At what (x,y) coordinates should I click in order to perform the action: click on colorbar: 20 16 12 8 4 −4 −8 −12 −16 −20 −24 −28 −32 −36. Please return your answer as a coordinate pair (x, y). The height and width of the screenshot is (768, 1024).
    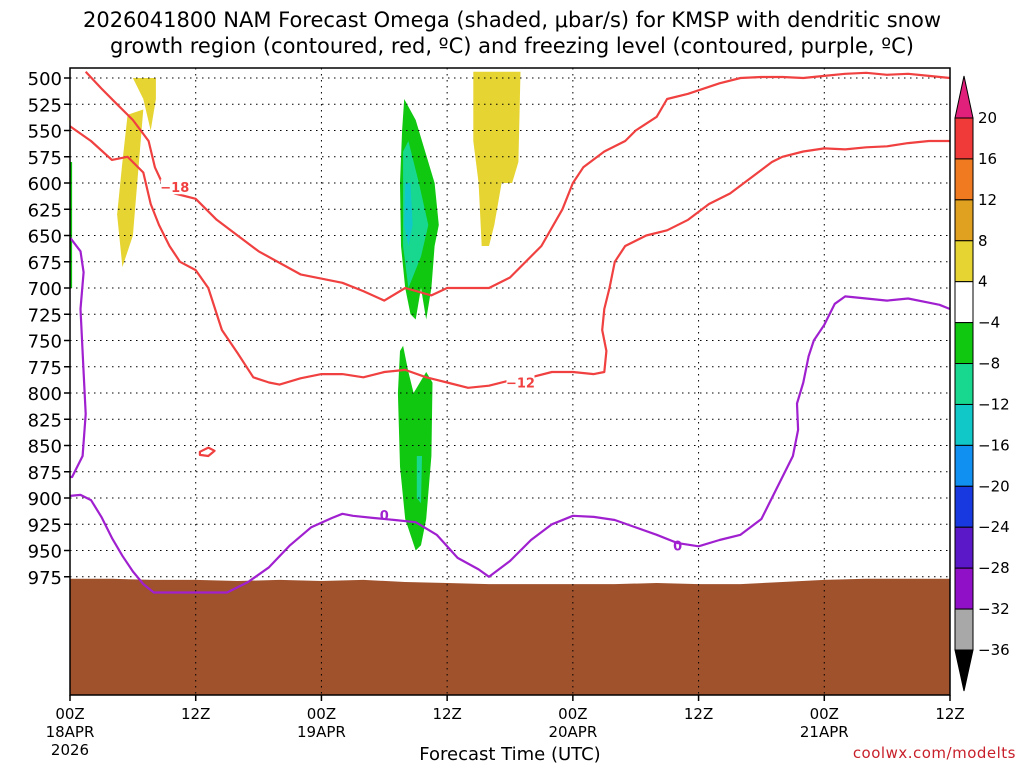
    Looking at the image, I should click on (982, 383).